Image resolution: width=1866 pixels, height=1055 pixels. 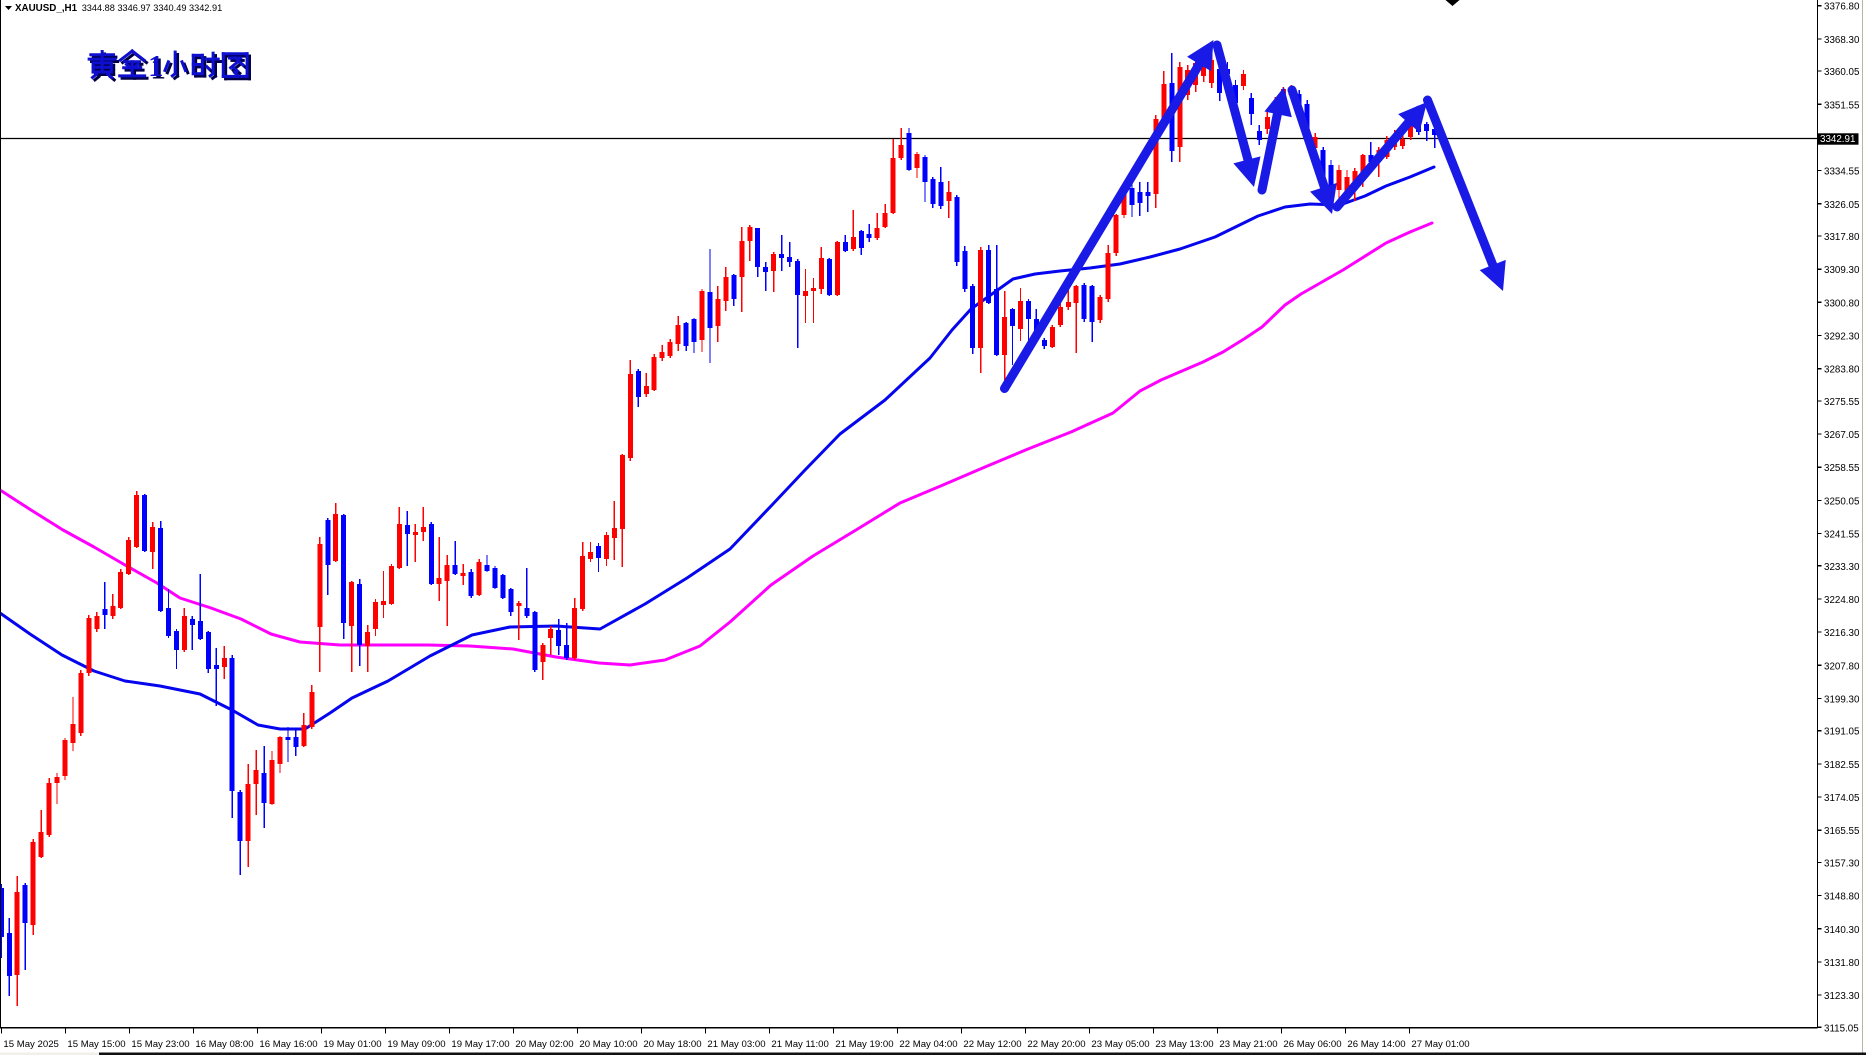 What do you see at coordinates (608, 1044) in the screenshot?
I see `svg-text: 20 May 10:00` at bounding box center [608, 1044].